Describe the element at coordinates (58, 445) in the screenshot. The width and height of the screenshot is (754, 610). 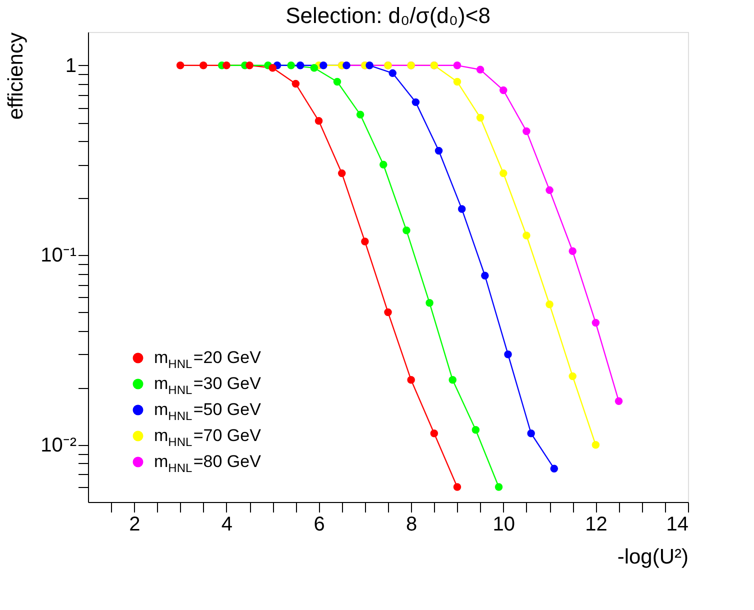
I see `y-tick-label: 10⁻²` at that location.